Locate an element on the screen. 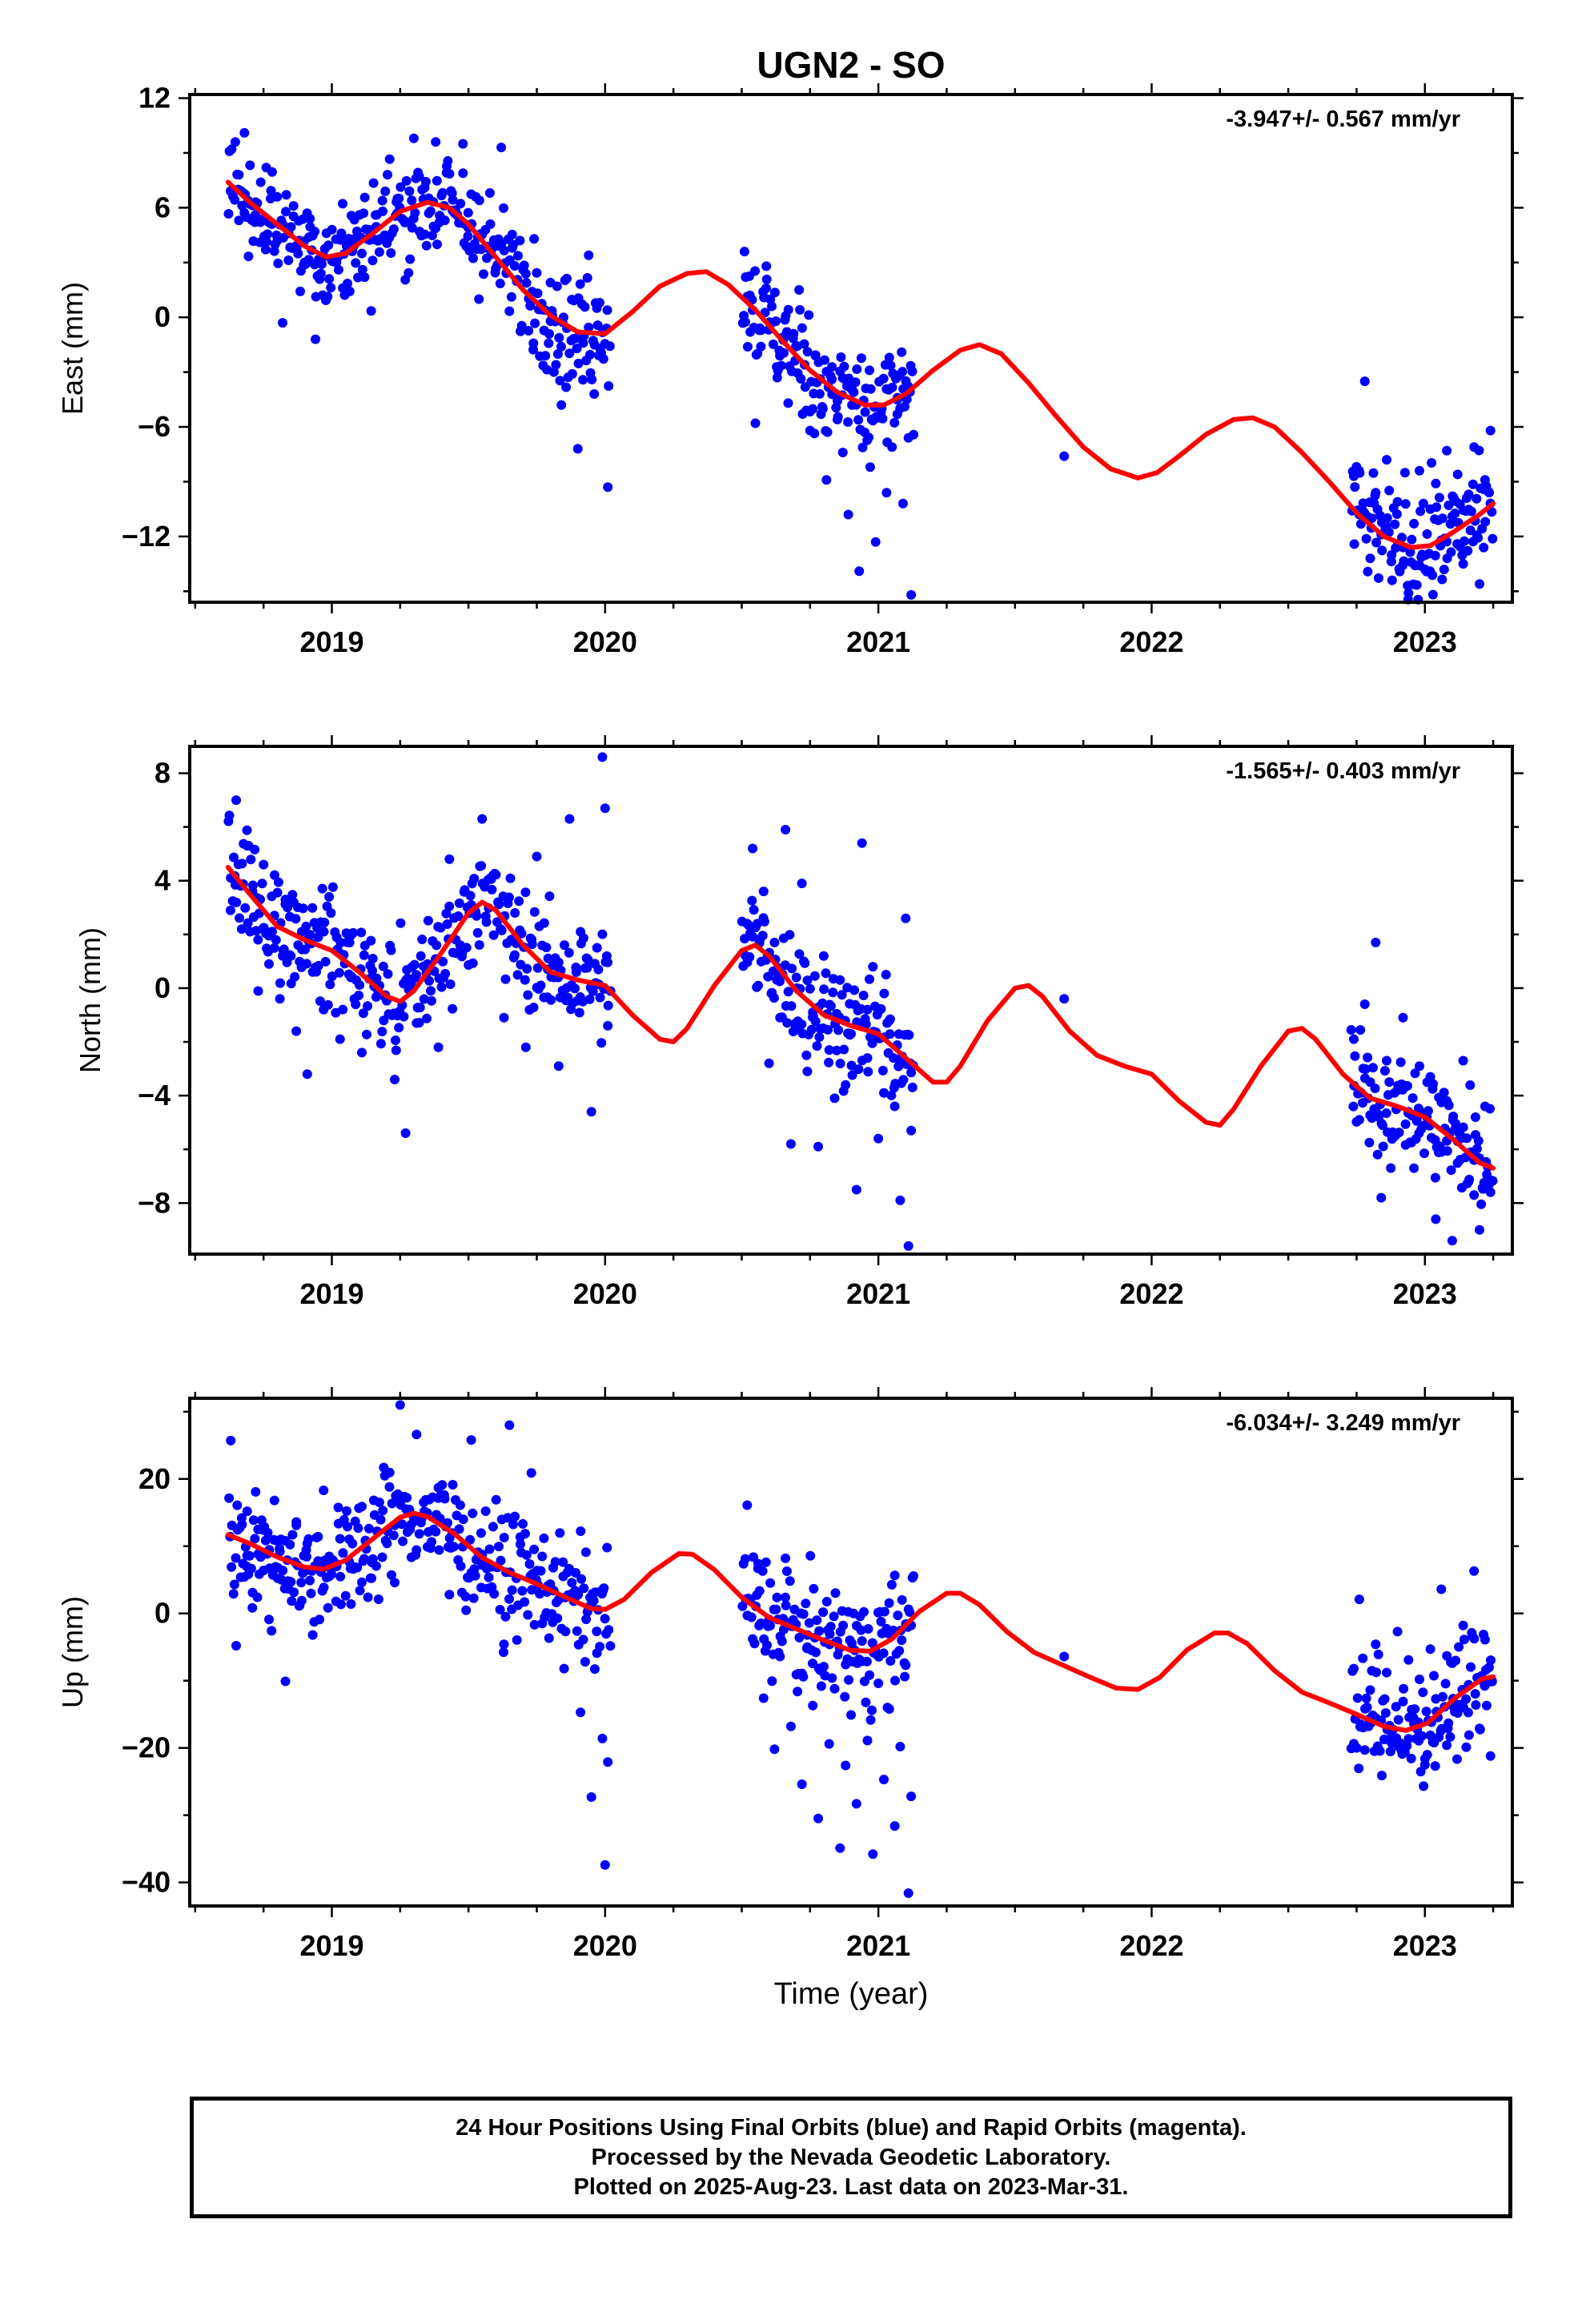  panel-up-ytick-label: −40 is located at coordinates (146, 1882).